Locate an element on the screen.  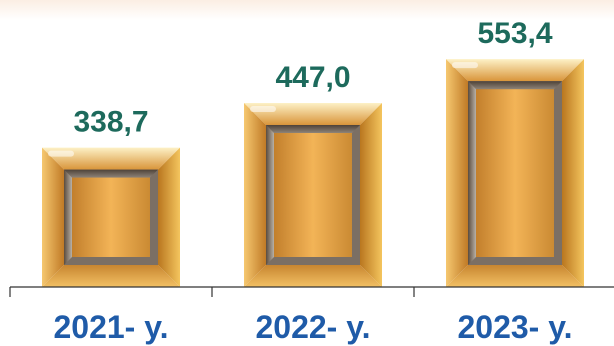
value-label-2: 447,0 is located at coordinates (312, 77).